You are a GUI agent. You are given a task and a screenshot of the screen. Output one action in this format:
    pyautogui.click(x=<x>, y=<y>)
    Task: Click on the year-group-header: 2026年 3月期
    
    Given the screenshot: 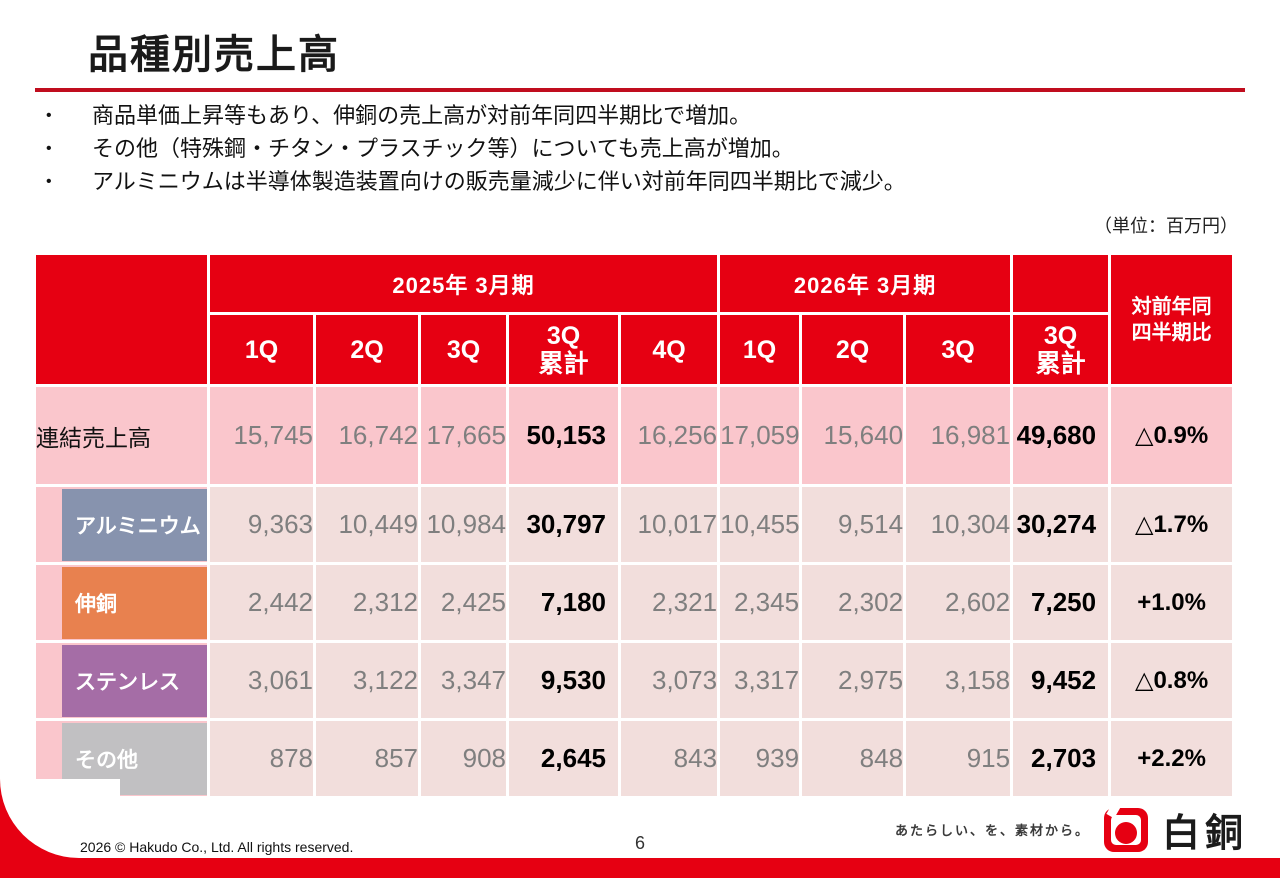 What is the action you would take?
    pyautogui.click(x=865, y=283)
    